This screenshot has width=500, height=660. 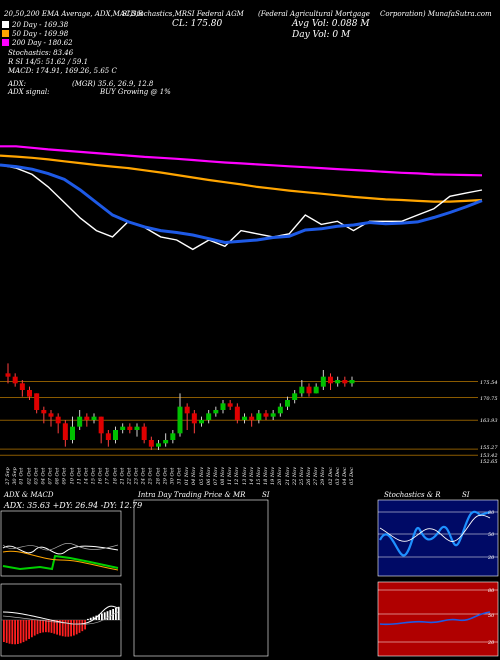 What do you see at coordinates (466, 495) in the screenshot?
I see `stochastics-title-right: SI` at bounding box center [466, 495].